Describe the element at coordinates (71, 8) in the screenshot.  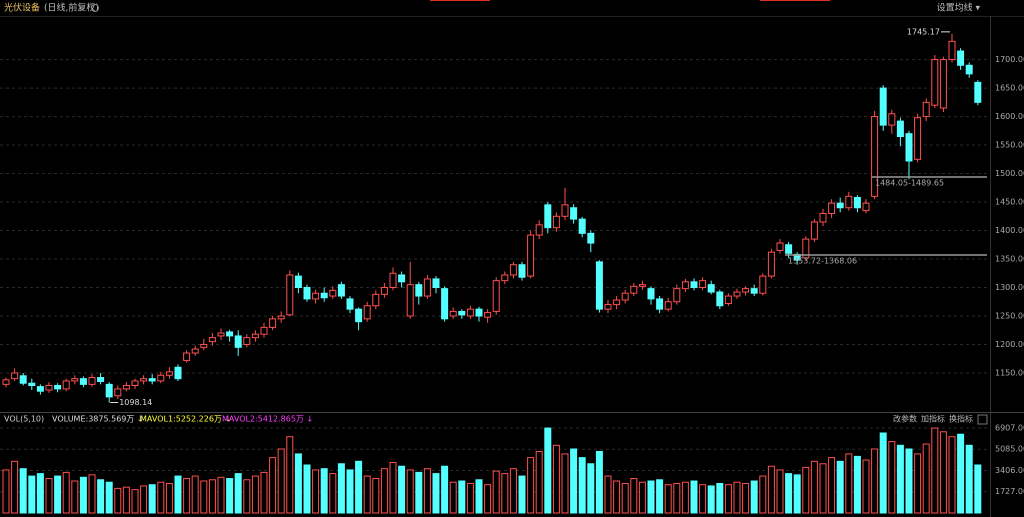
I see `stock-subtitle: (日线,前复权)` at that location.